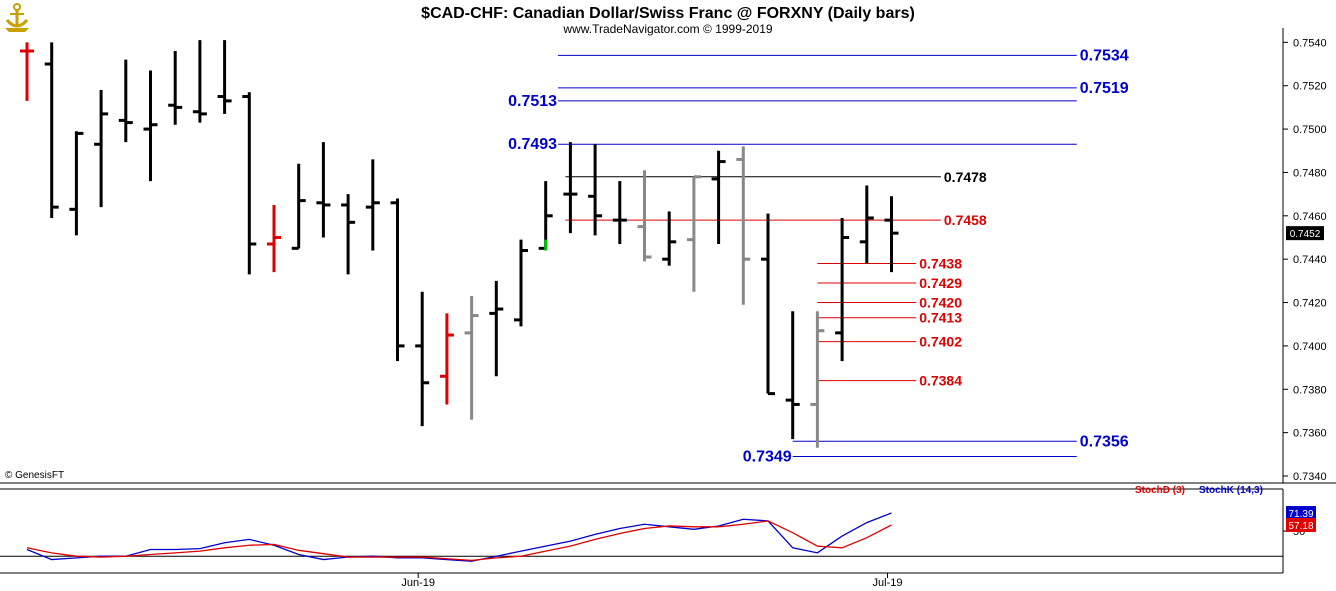 Image resolution: width=1336 pixels, height=591 pixels. I want to click on price-tick-label: 0.7460, so click(1310, 217).